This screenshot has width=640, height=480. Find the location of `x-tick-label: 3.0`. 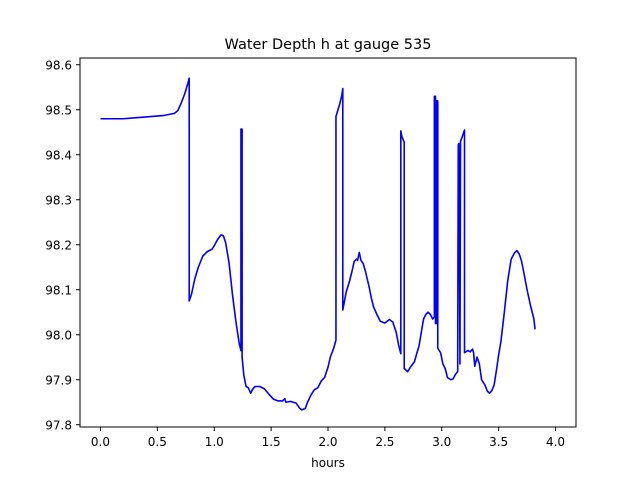

x-tick-label: 3.0 is located at coordinates (441, 442).